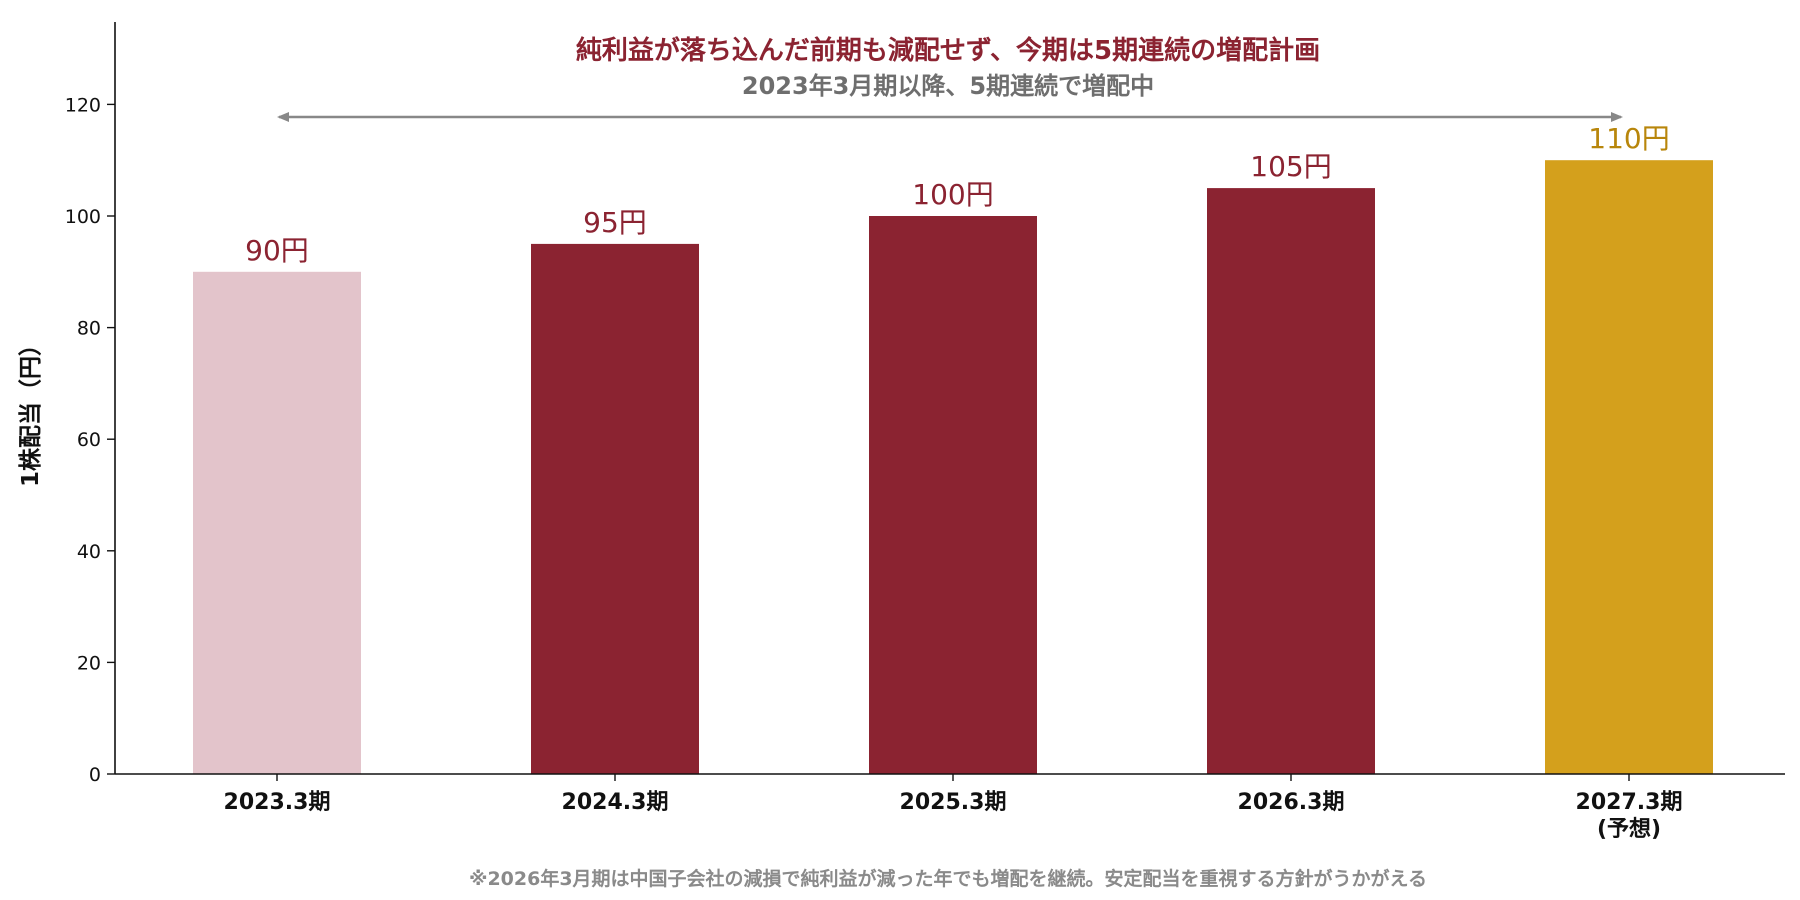  What do you see at coordinates (89, 663) in the screenshot?
I see `y-tick-label: 20` at bounding box center [89, 663].